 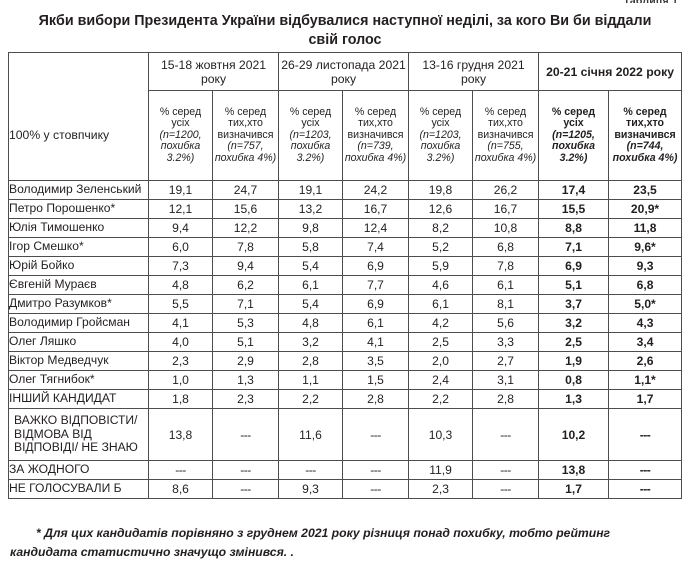 I want to click on cell-value: 4,2, so click(x=441, y=323).